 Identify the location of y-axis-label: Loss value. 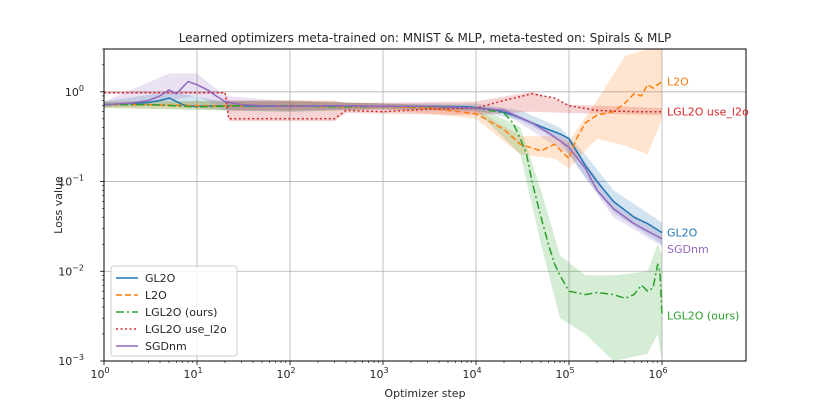
(58, 205).